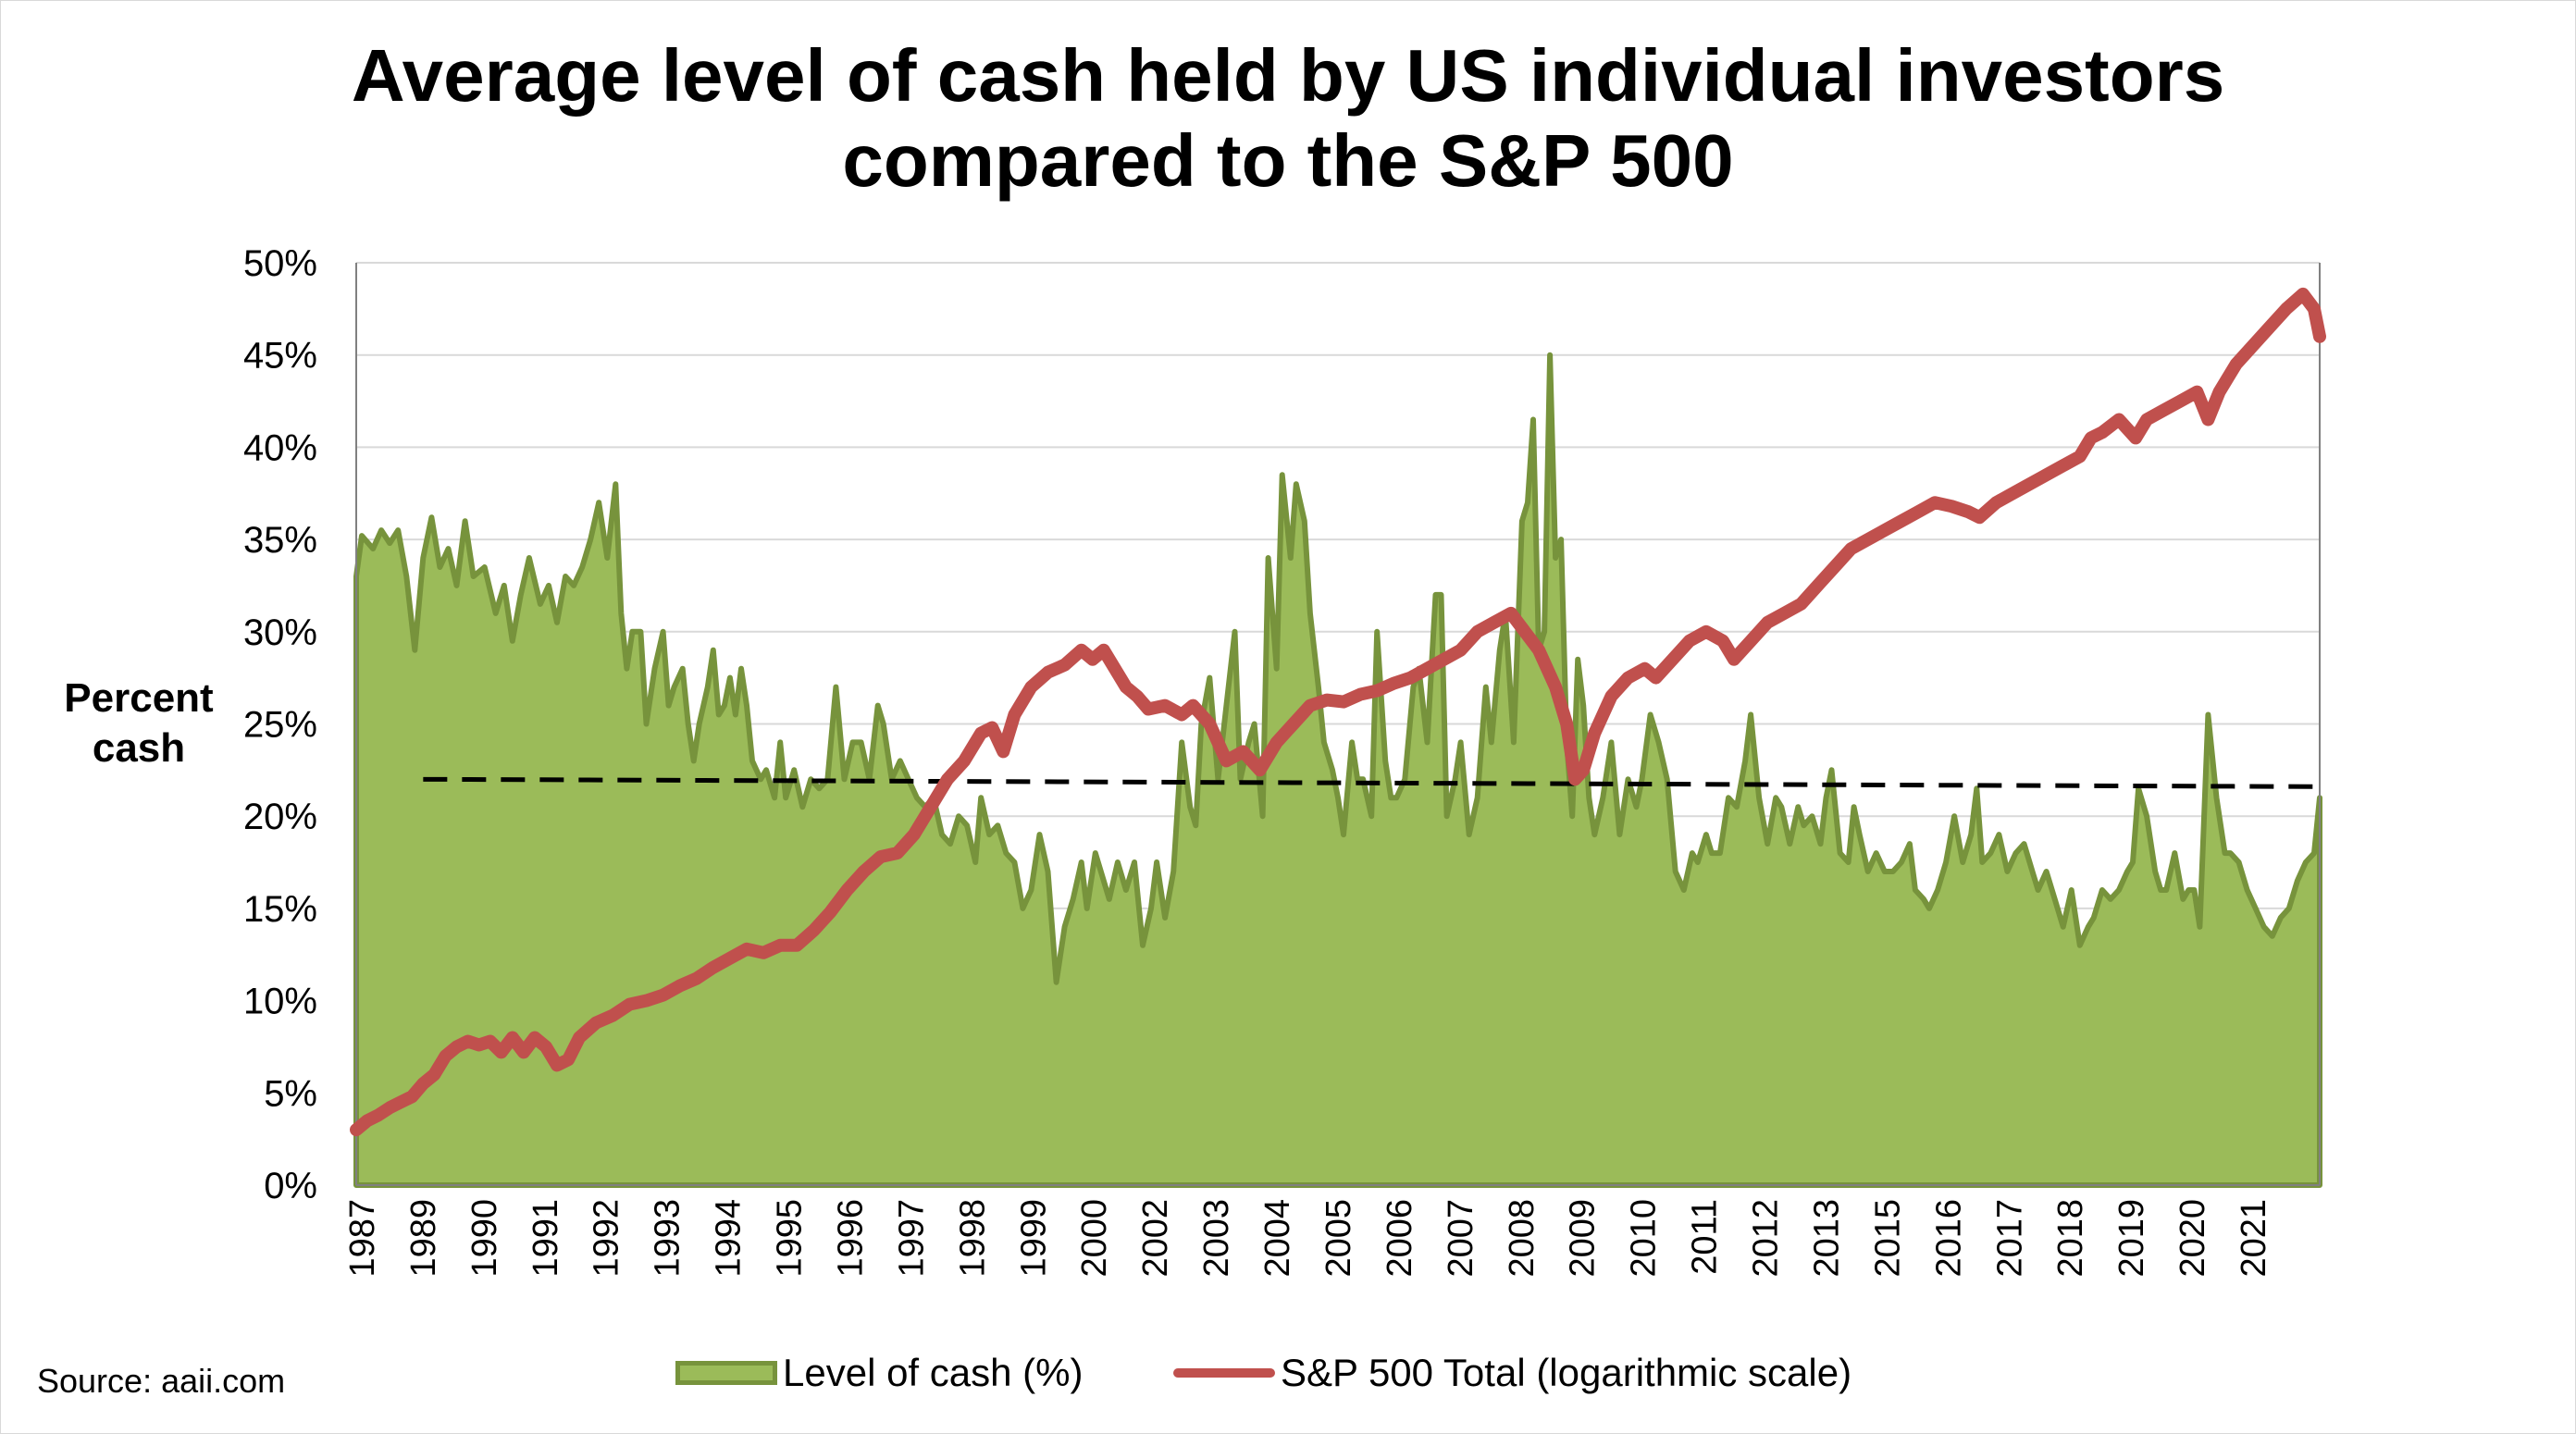 The height and width of the screenshot is (1434, 2576). Describe the element at coordinates (545, 1239) in the screenshot. I see `x-tick-label: 1991` at that location.